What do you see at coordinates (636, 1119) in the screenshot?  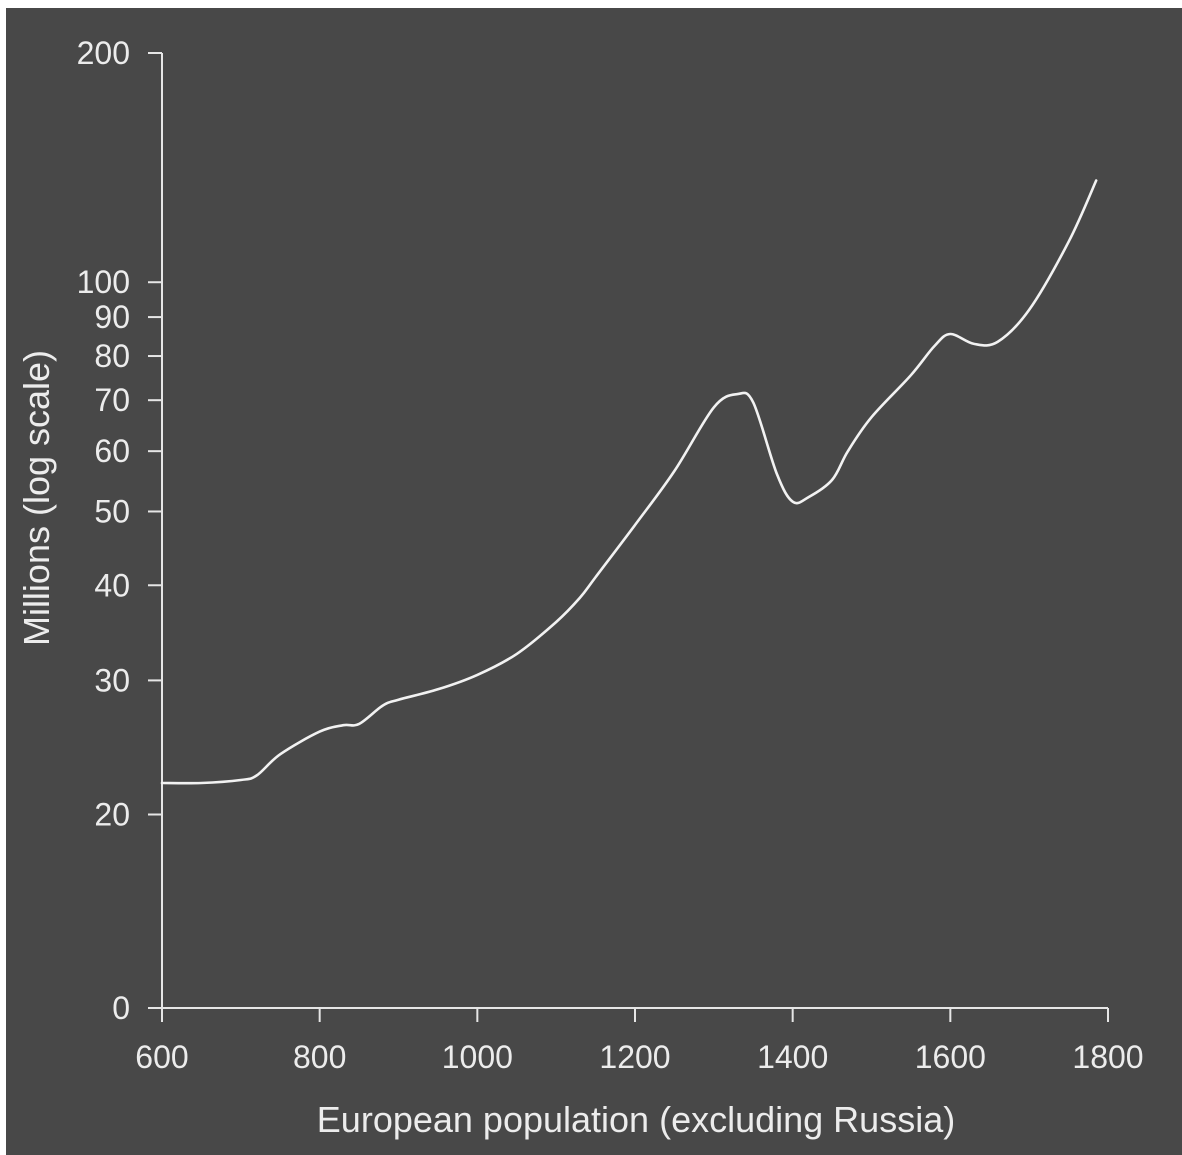 I see `x-axis-title: European population (excluding Russia)` at bounding box center [636, 1119].